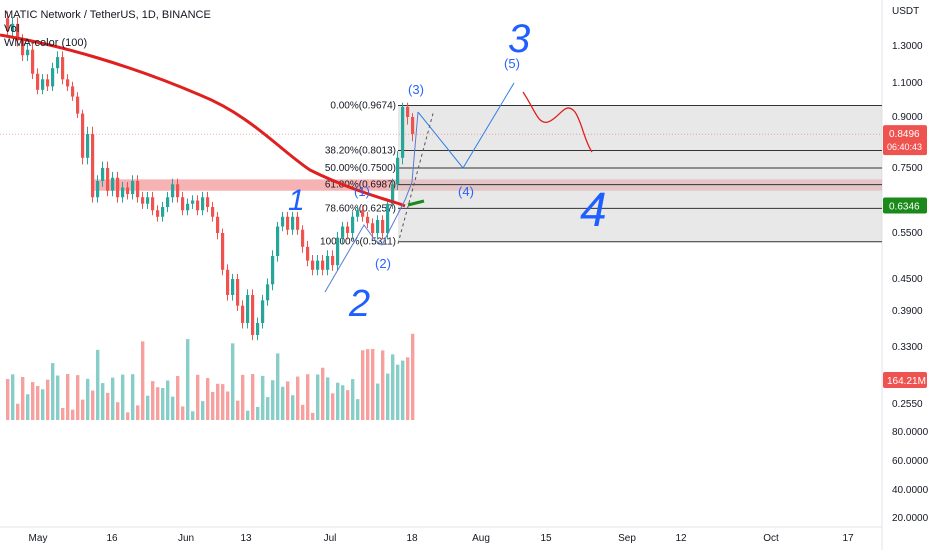 This screenshot has height=550, width=932. I want to click on price-tick-label: 0.5500, so click(907, 233).